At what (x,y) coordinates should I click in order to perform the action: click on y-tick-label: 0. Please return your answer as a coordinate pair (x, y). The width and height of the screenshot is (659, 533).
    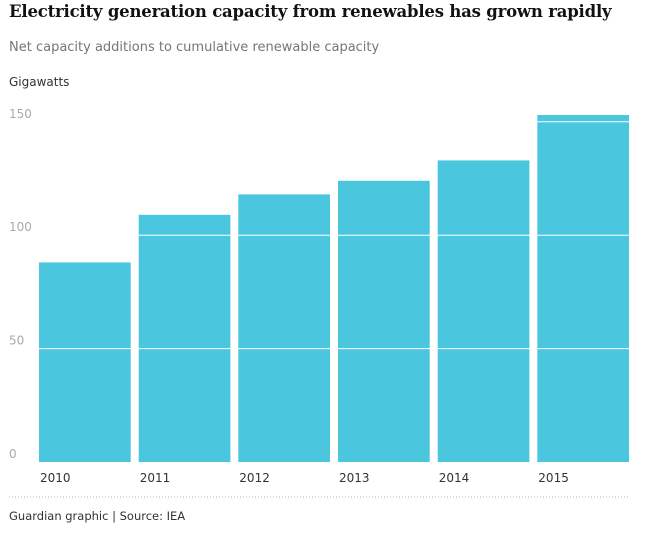
    Looking at the image, I should click on (13, 454).